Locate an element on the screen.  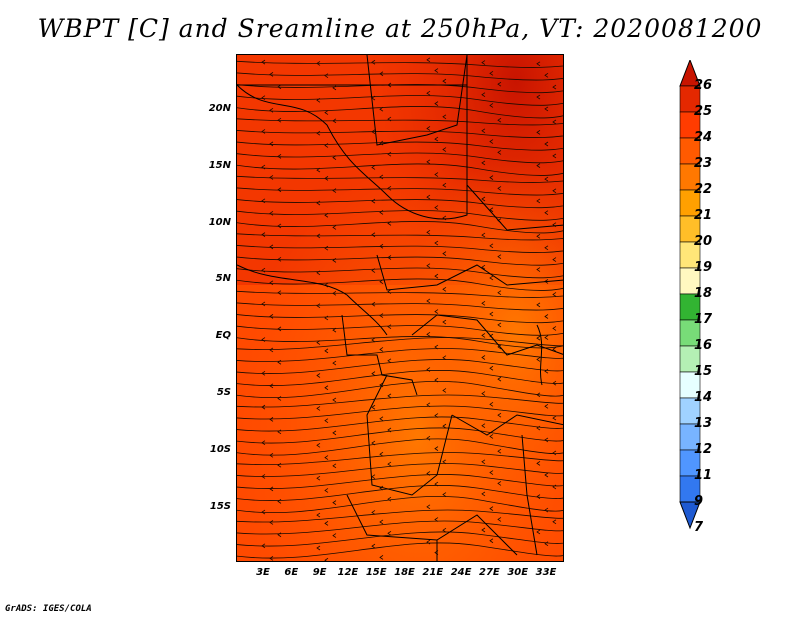
lat-tick-label: 10S is located at coordinates (220, 449).